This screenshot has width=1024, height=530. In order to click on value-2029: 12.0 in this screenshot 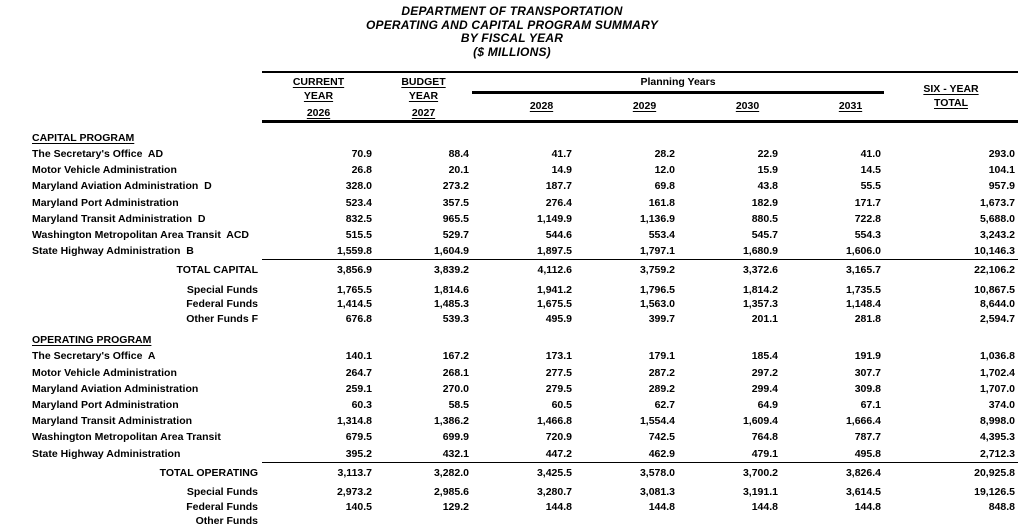, I will do `click(664, 170)`.